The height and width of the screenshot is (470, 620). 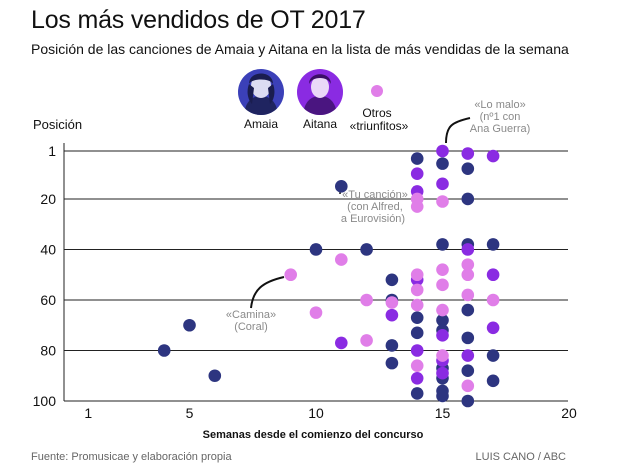 I want to click on annotation-lo-malo: «Lo malo» (nº1 con Ana Guerra), so click(x=500, y=117).